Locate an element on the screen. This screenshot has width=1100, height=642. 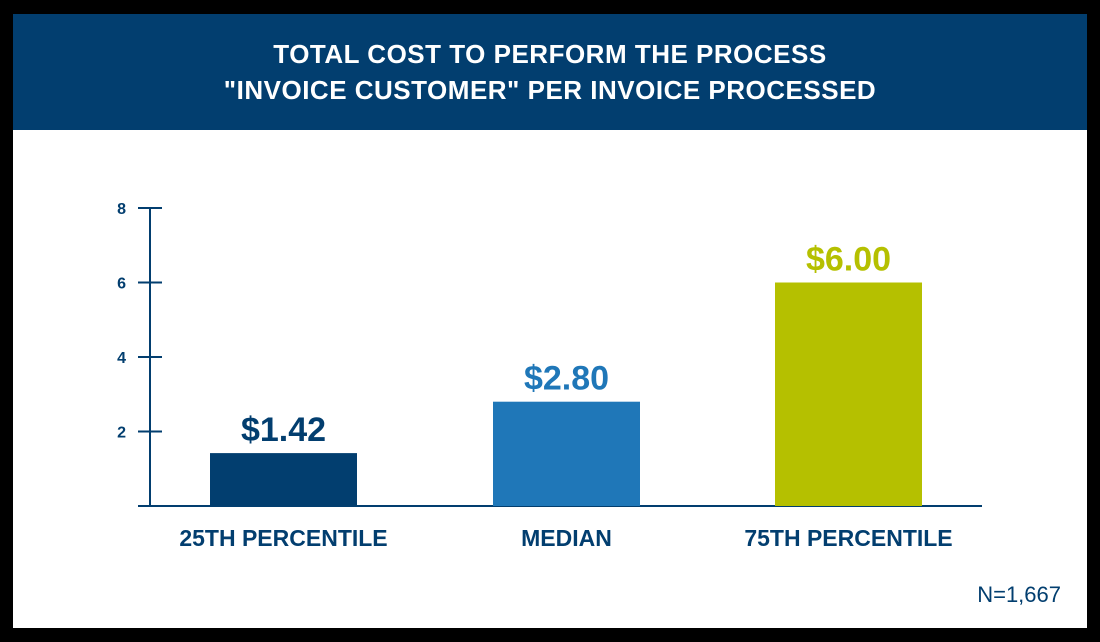
data-label: $2.80 is located at coordinates (566, 379).